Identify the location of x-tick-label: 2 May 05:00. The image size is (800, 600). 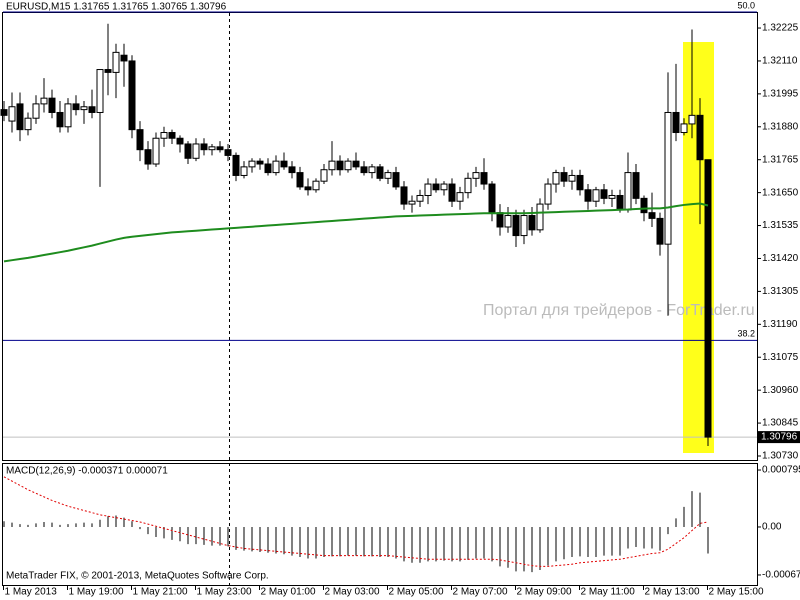
(416, 592).